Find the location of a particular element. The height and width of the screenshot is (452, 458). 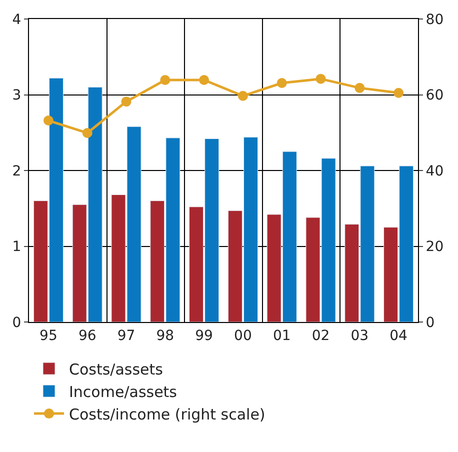

x-tick-label: 98 is located at coordinates (165, 336).